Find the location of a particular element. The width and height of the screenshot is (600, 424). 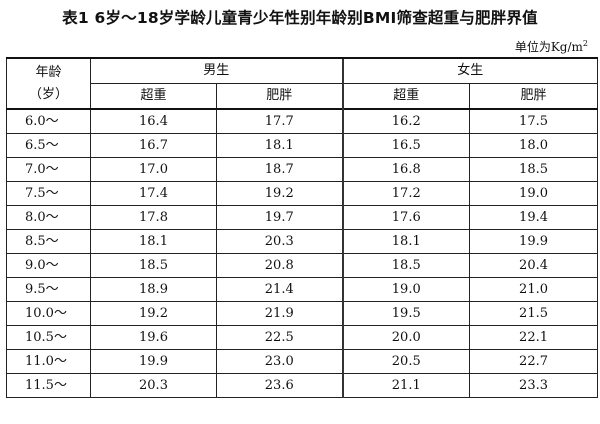

male-overweight-cell: 19.9 is located at coordinates (153, 361).